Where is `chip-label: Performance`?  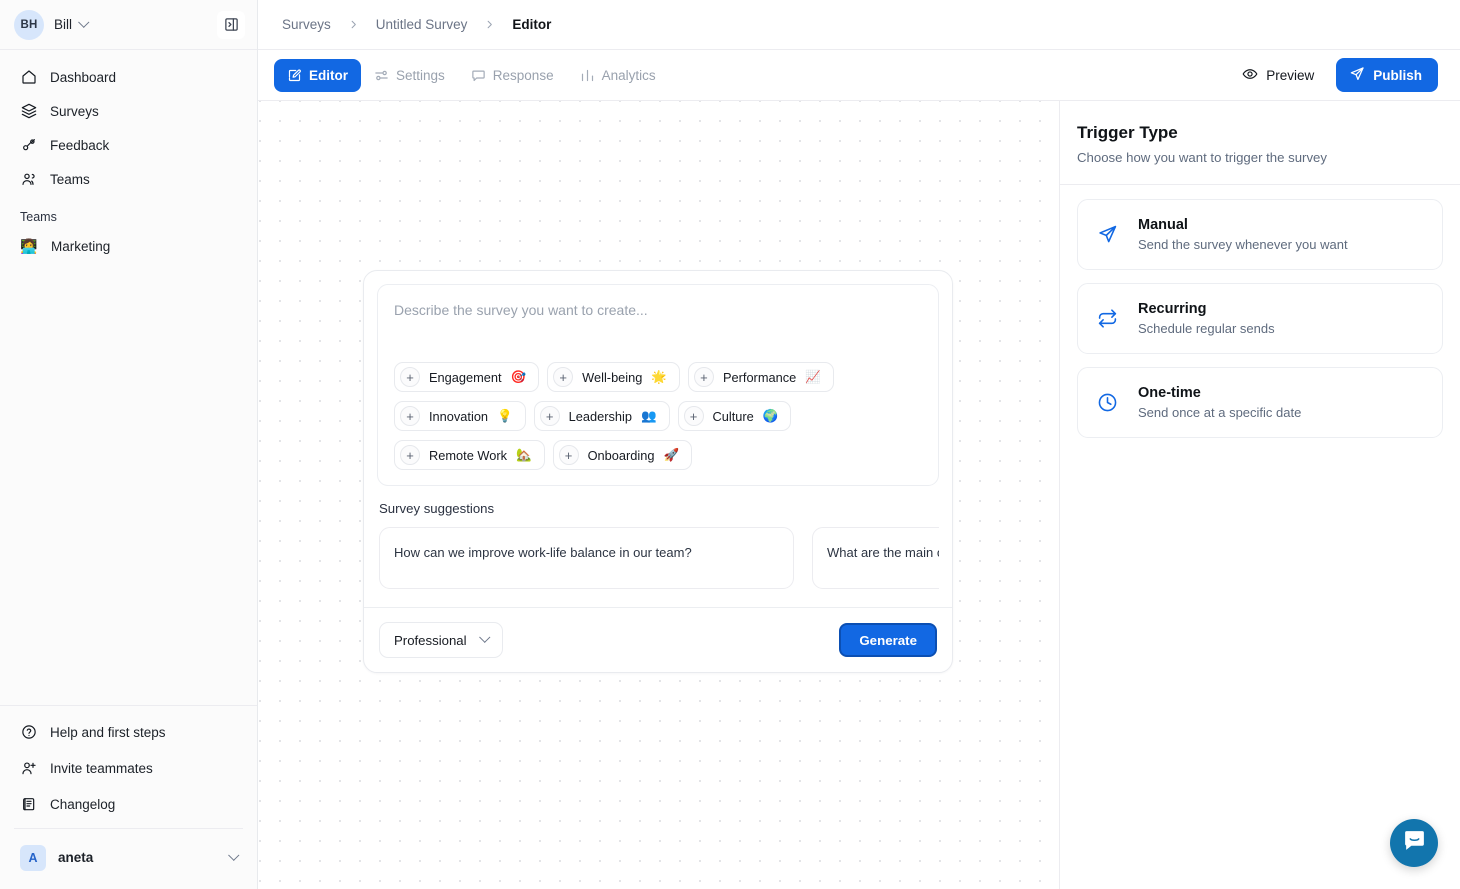 chip-label: Performance is located at coordinates (759, 377).